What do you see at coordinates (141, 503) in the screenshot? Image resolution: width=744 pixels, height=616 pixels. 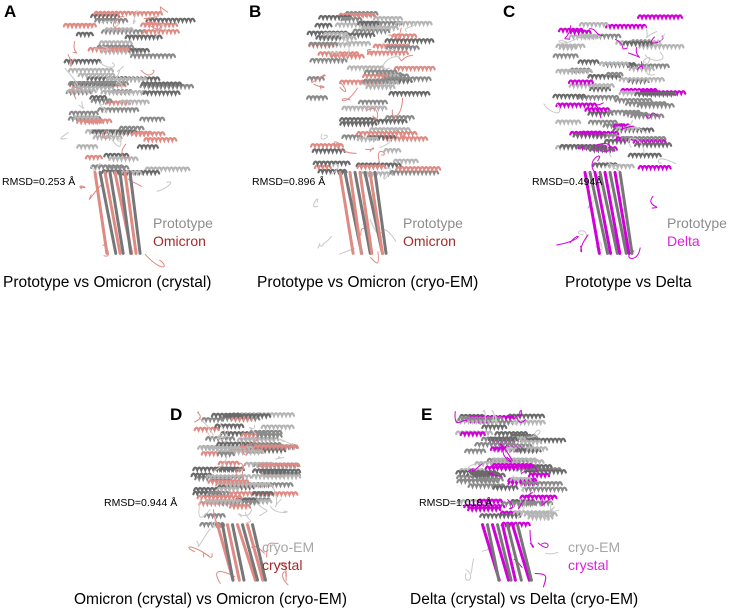 I see `rmsd-value: RMSD=0.944 Å` at bounding box center [141, 503].